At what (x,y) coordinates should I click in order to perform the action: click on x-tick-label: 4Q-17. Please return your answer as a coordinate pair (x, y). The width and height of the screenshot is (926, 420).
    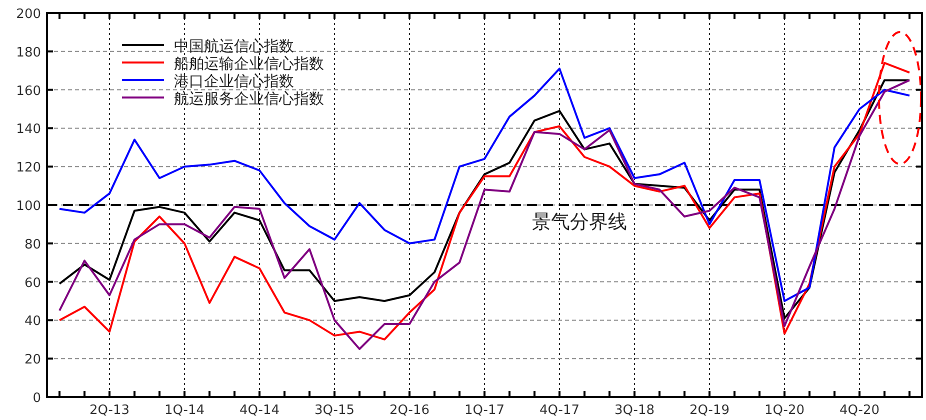
    Looking at the image, I should click on (559, 410).